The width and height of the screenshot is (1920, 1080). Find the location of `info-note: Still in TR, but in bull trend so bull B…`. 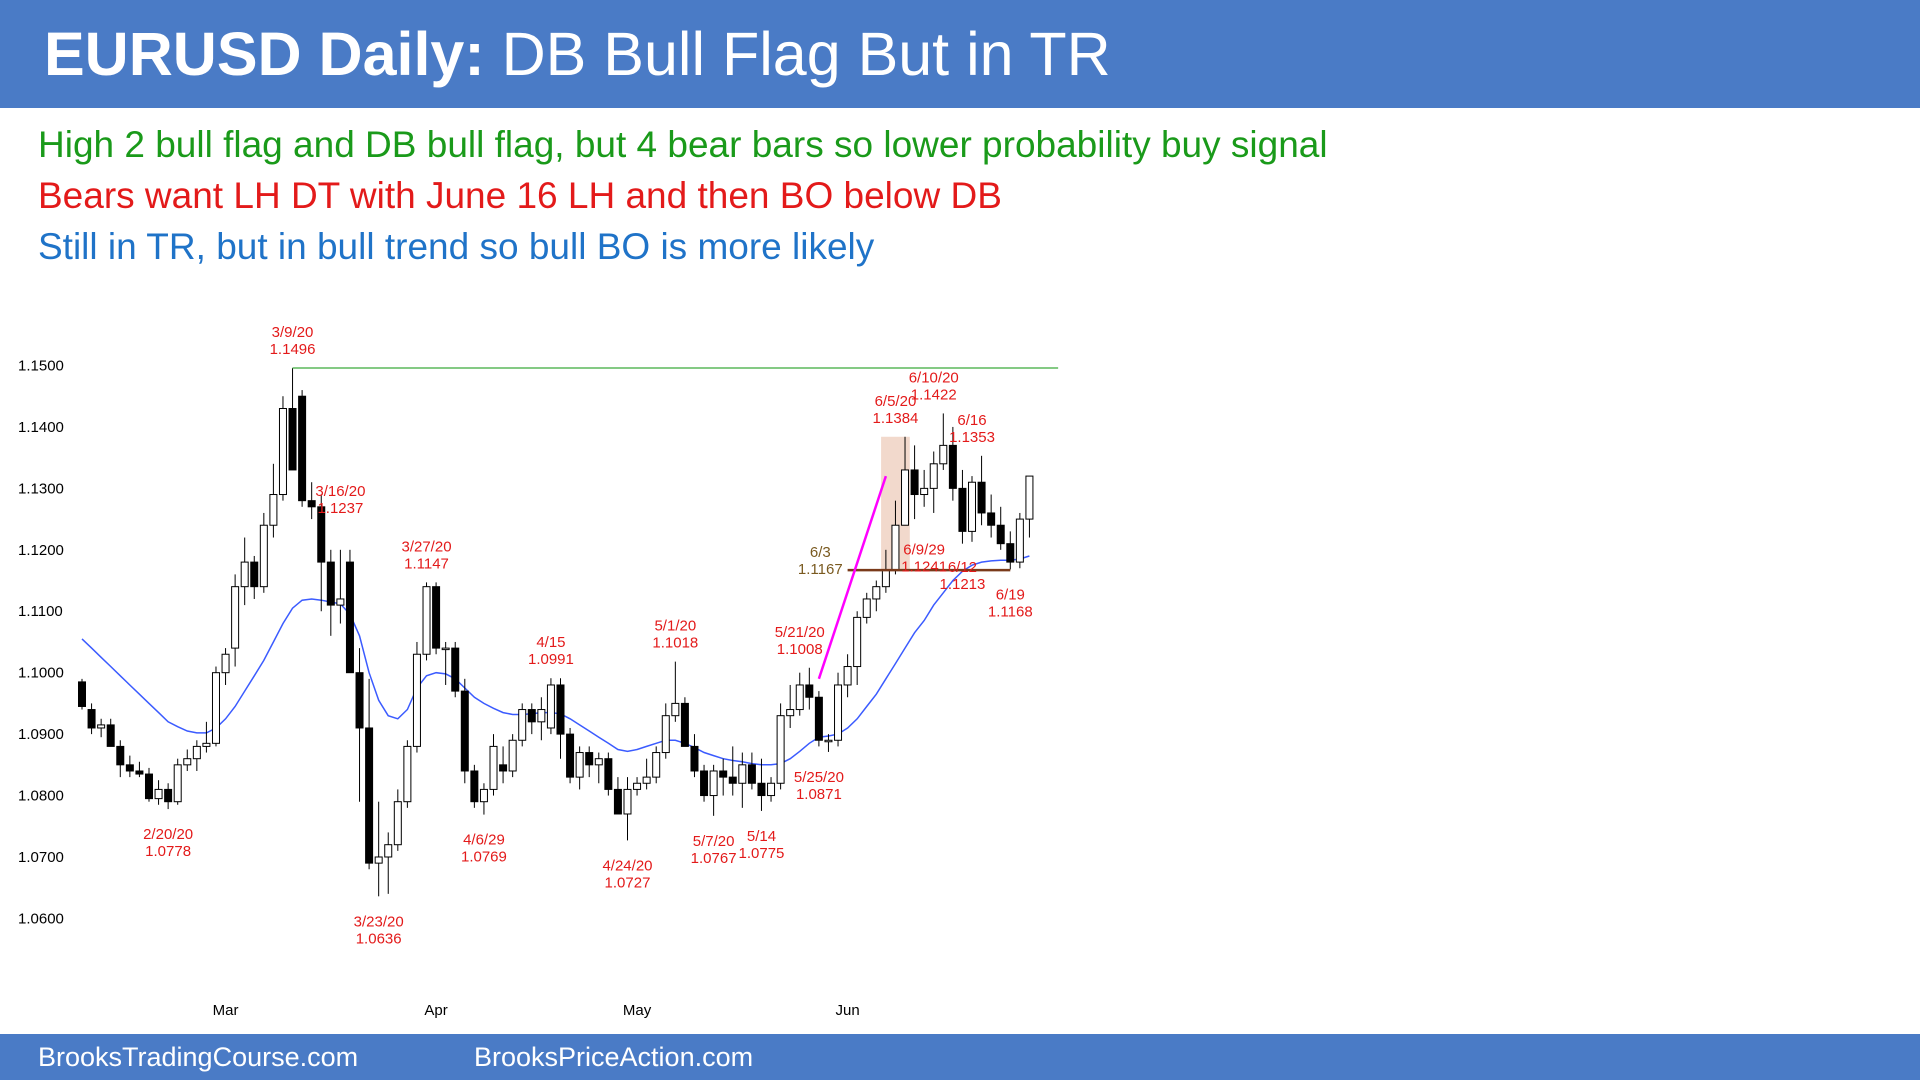

info-note: Still in TR, but in bull trend so bull B… is located at coordinates (456, 246).